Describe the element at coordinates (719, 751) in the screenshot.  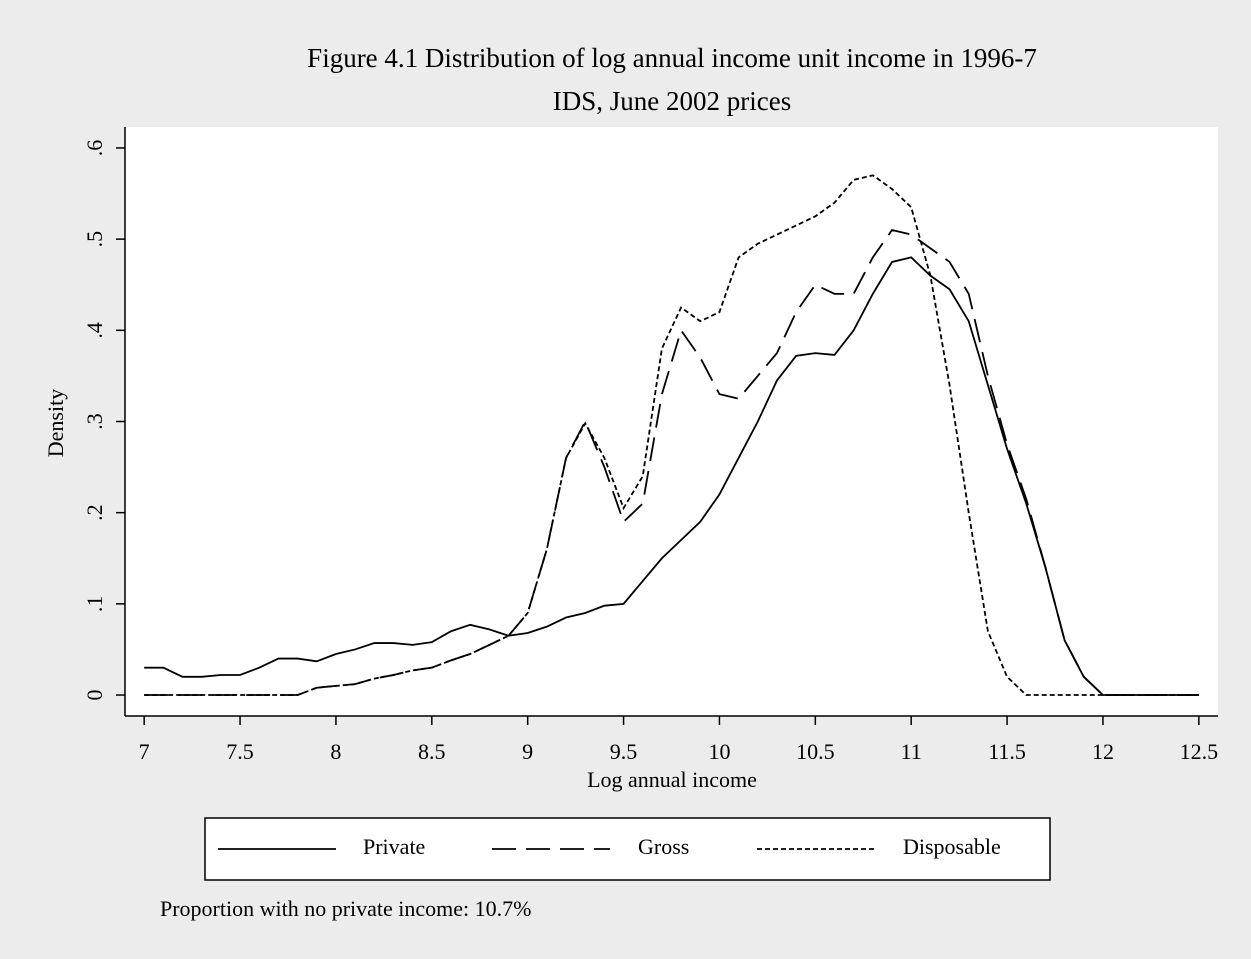
I see `x-tick-label: 10` at that location.